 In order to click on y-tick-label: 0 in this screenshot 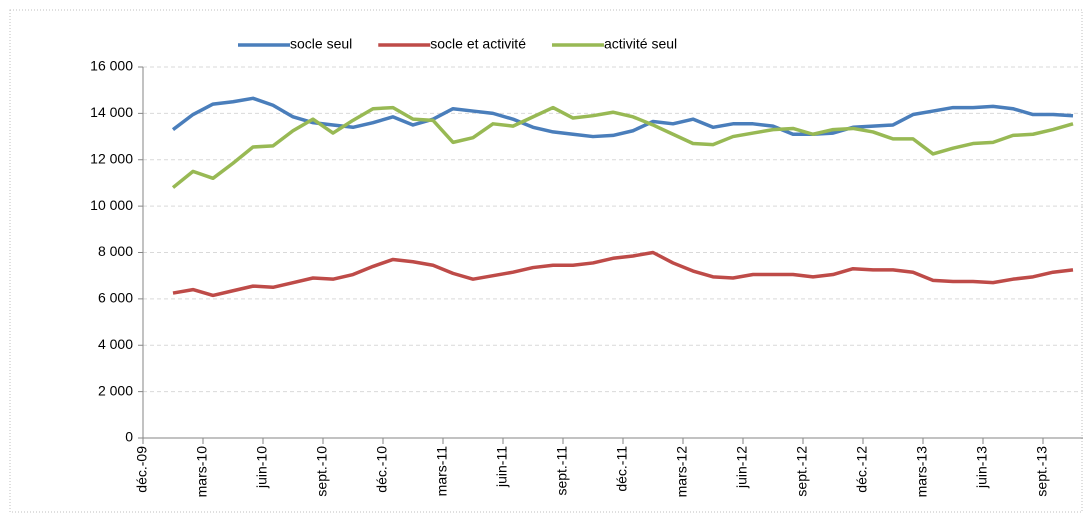, I will do `click(129, 437)`.